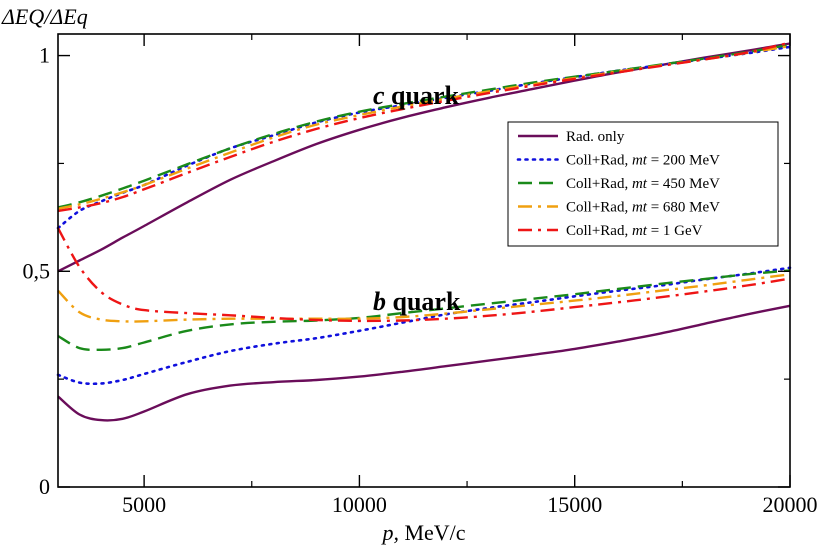 The height and width of the screenshot is (548, 830). What do you see at coordinates (37, 270) in the screenshot?
I see `y-tick-label: 0,5` at bounding box center [37, 270].